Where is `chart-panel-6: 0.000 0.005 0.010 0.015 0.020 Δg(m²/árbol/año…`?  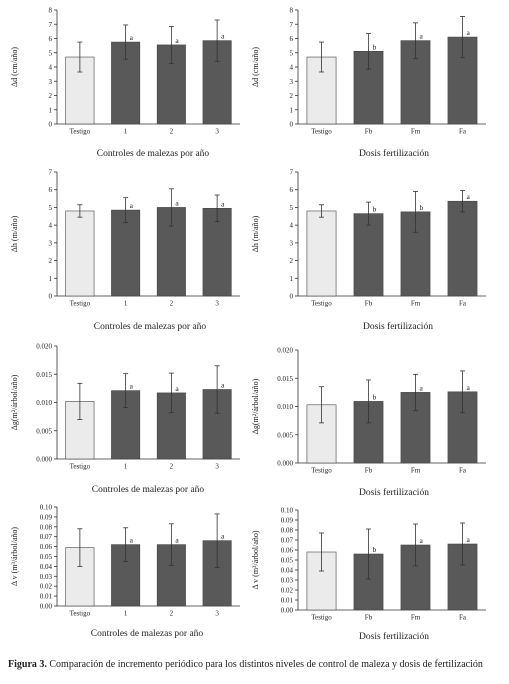
chart-panel-6: 0.000 0.005 0.010 0.015 0.020 Δg(m²/árbol/año… is located at coordinates (368, 422).